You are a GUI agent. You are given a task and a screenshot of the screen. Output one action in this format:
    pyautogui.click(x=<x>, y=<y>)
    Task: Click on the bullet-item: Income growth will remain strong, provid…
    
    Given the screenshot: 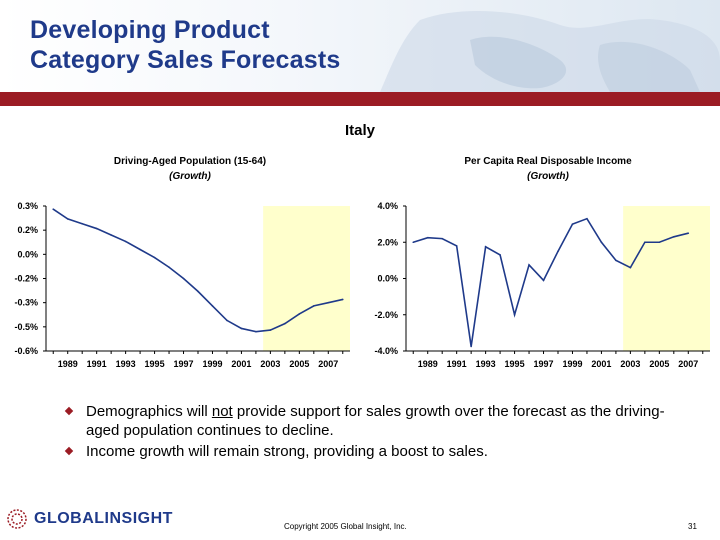 What is the action you would take?
    pyautogui.click(x=370, y=451)
    